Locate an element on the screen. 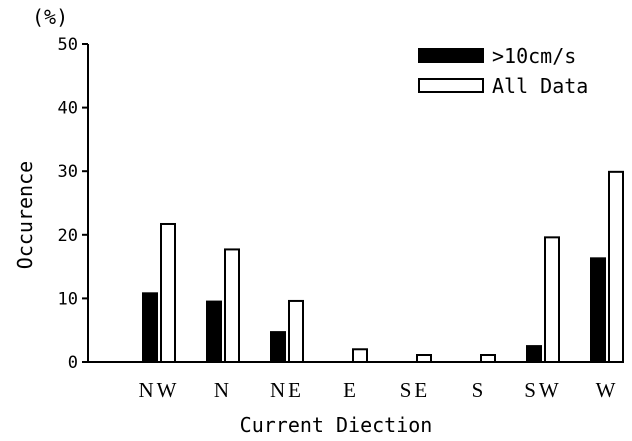 The image size is (632, 441). y-tick-label: 30 is located at coordinates (68, 172).